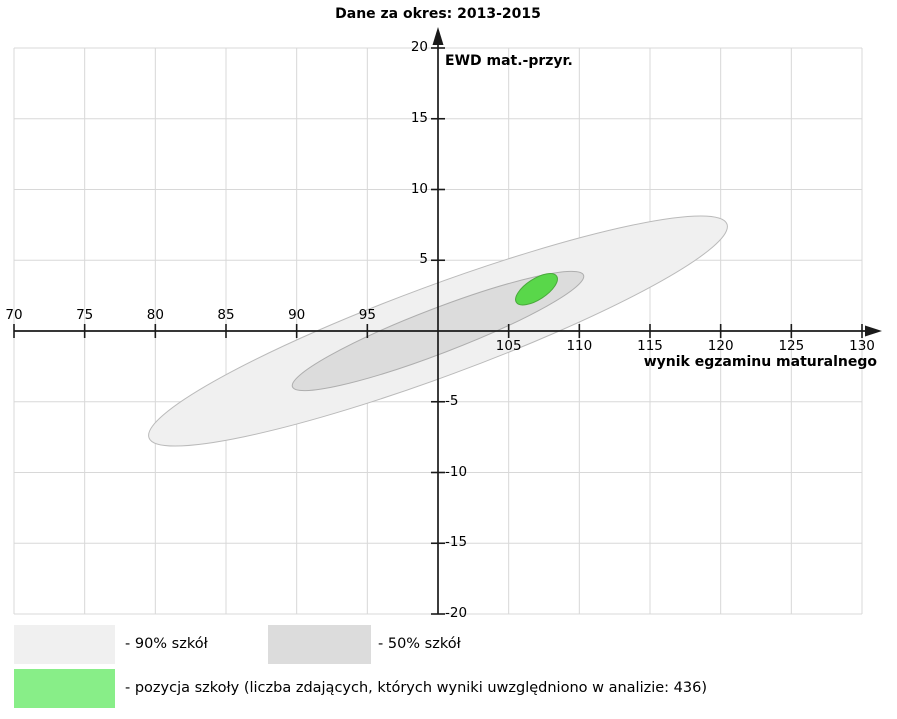 The width and height of the screenshot is (897, 719). Describe the element at coordinates (419, 117) in the screenshot. I see `y-tick-label: 15` at that location.